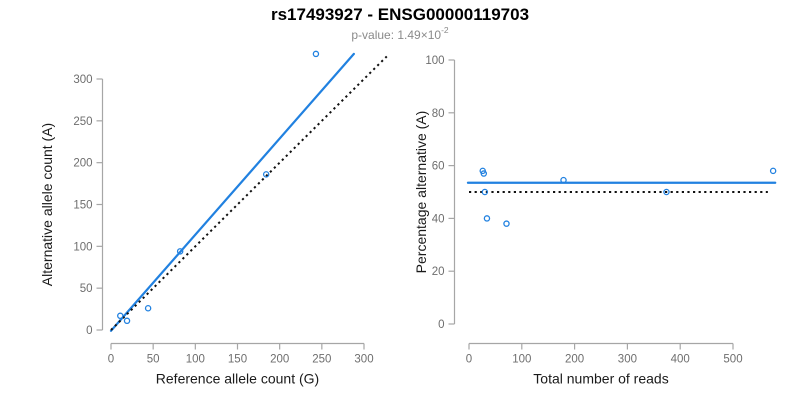 Image resolution: width=800 pixels, height=400 pixels. I want to click on y-tick-label: 200, so click(82, 164).